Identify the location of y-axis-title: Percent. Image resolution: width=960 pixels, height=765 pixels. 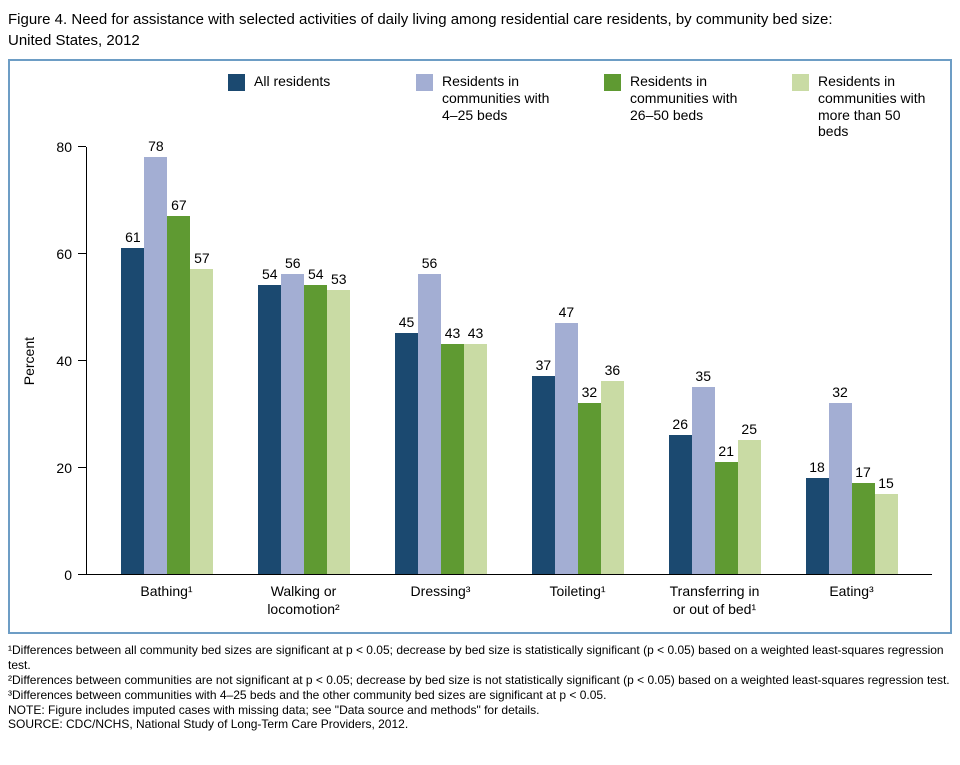
(29, 361).